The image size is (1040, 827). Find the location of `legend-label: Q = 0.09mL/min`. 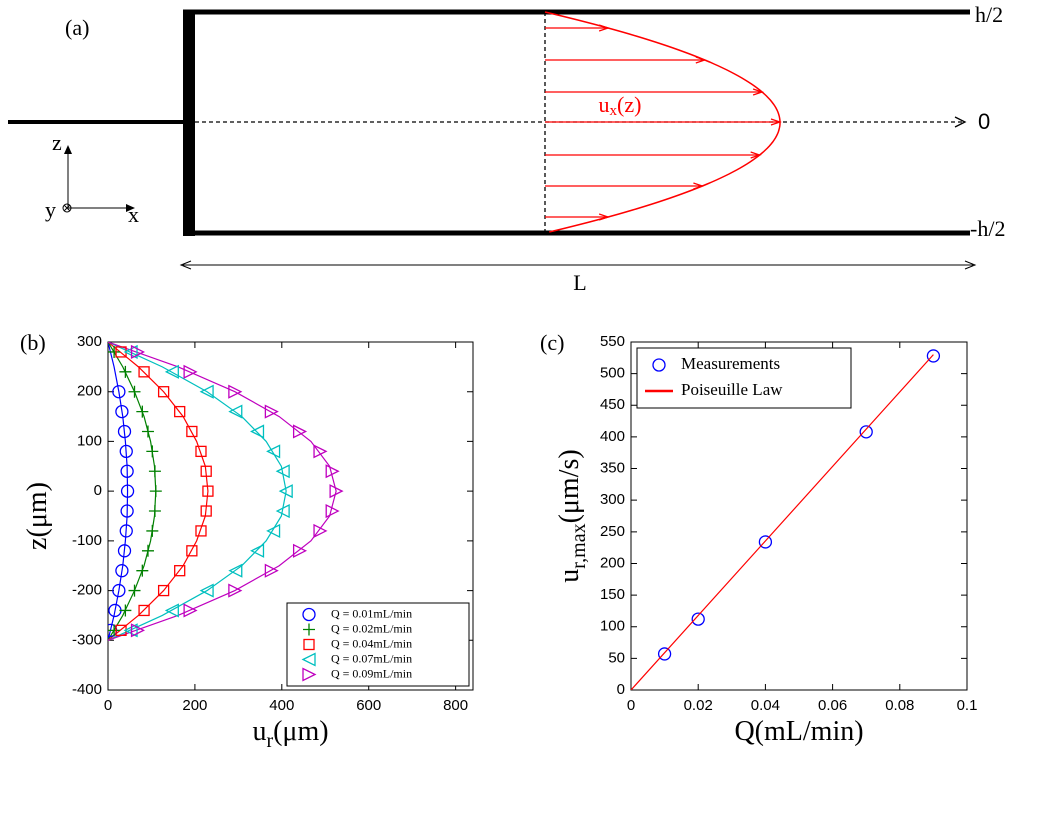

legend-label: Q = 0.09mL/min is located at coordinates (371, 673).